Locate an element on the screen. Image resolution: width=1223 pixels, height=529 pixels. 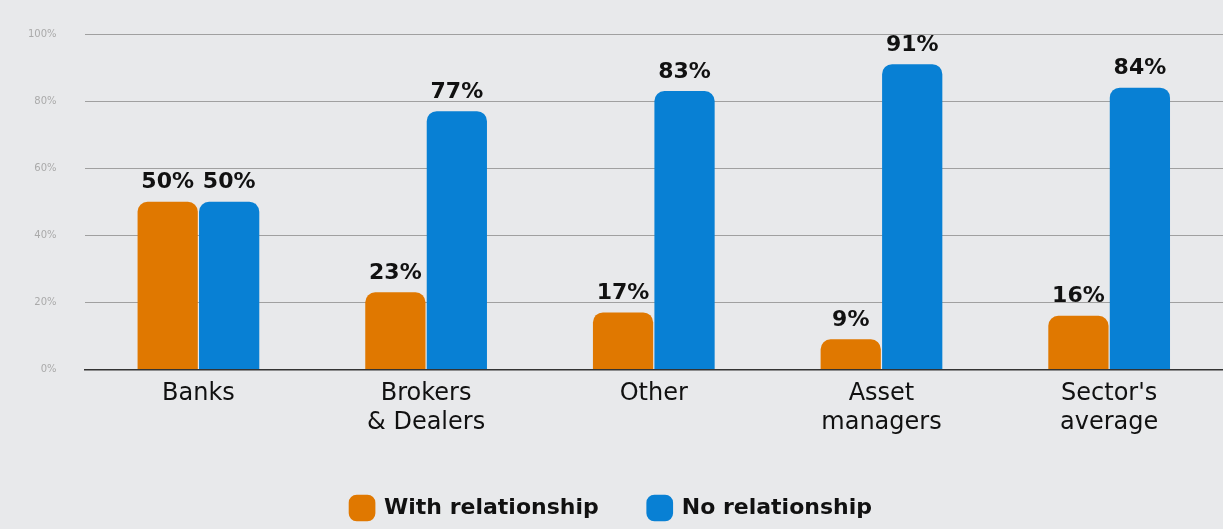
x-tick-label: Brokers & Dealers is located at coordinates (426, 406).